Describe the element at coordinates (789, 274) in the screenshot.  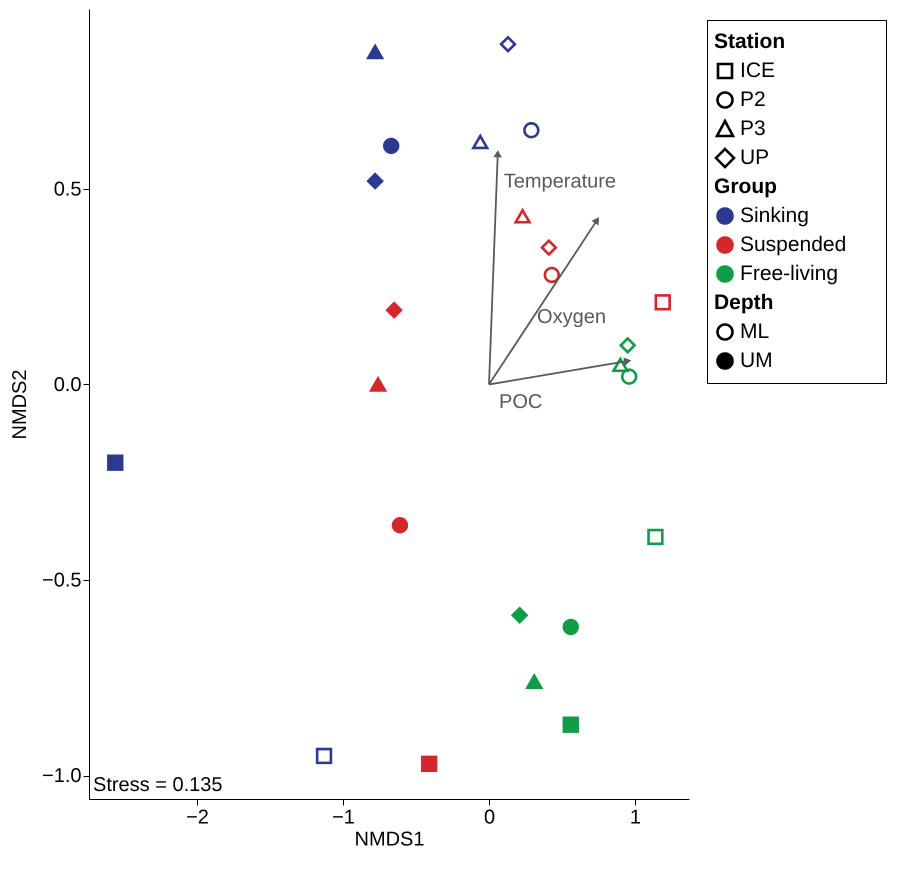
I see `legend-label: Free-living` at that location.